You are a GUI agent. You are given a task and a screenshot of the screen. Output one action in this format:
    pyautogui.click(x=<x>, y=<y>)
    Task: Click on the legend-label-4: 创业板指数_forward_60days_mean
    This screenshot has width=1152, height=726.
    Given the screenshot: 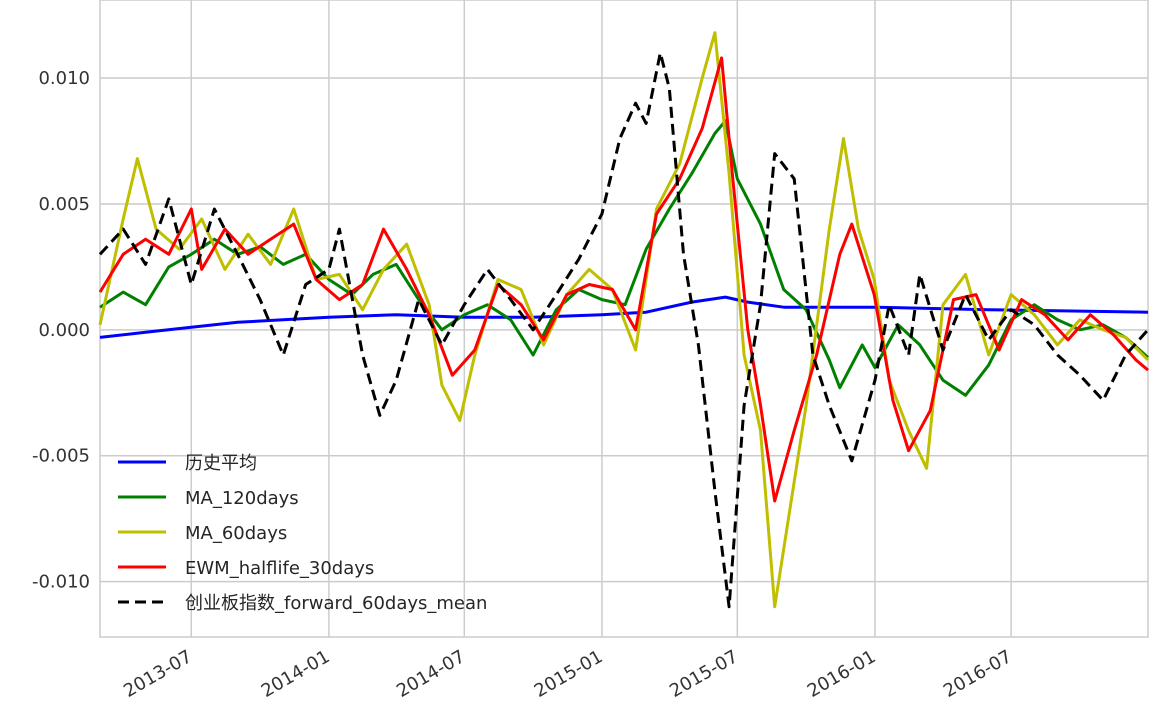 What is the action you would take?
    pyautogui.click(x=336, y=603)
    